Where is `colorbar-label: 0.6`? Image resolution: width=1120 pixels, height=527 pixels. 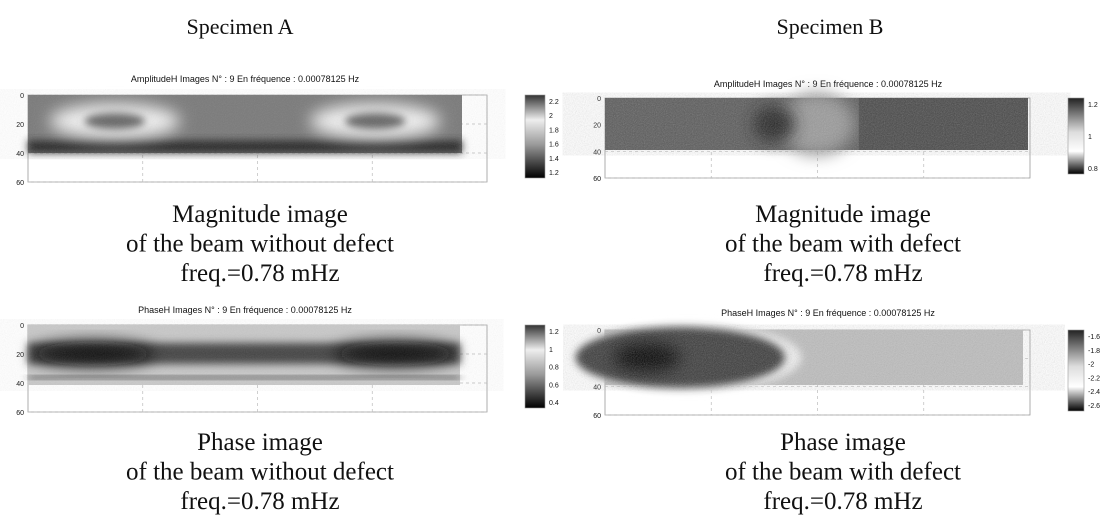 colorbar-label: 0.6 is located at coordinates (554, 385).